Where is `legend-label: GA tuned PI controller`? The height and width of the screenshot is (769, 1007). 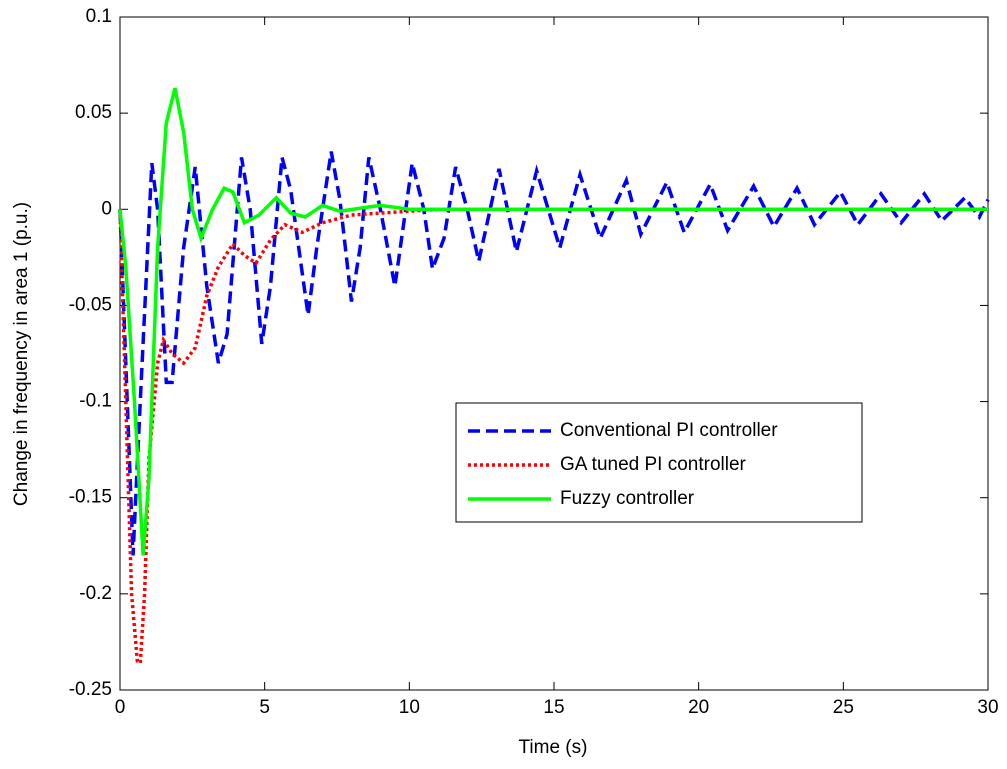 legend-label: GA tuned PI controller is located at coordinates (653, 464).